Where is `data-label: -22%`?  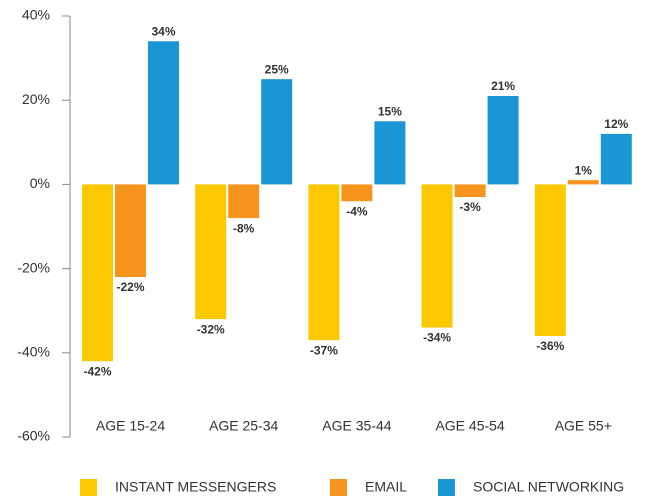 data-label: -22% is located at coordinates (130, 287).